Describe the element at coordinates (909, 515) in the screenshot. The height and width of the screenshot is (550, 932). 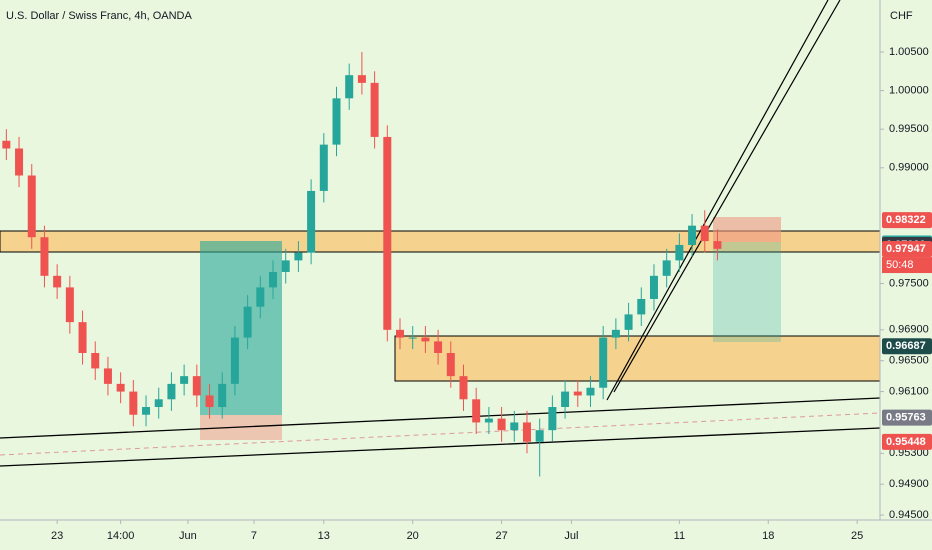
I see `y-tick-label: 0.94500` at that location.